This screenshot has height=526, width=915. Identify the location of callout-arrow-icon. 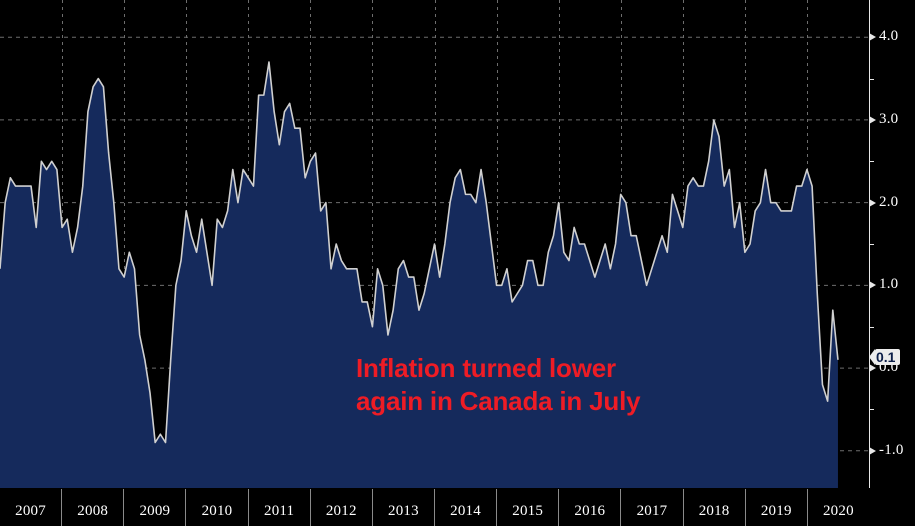
(872, 356).